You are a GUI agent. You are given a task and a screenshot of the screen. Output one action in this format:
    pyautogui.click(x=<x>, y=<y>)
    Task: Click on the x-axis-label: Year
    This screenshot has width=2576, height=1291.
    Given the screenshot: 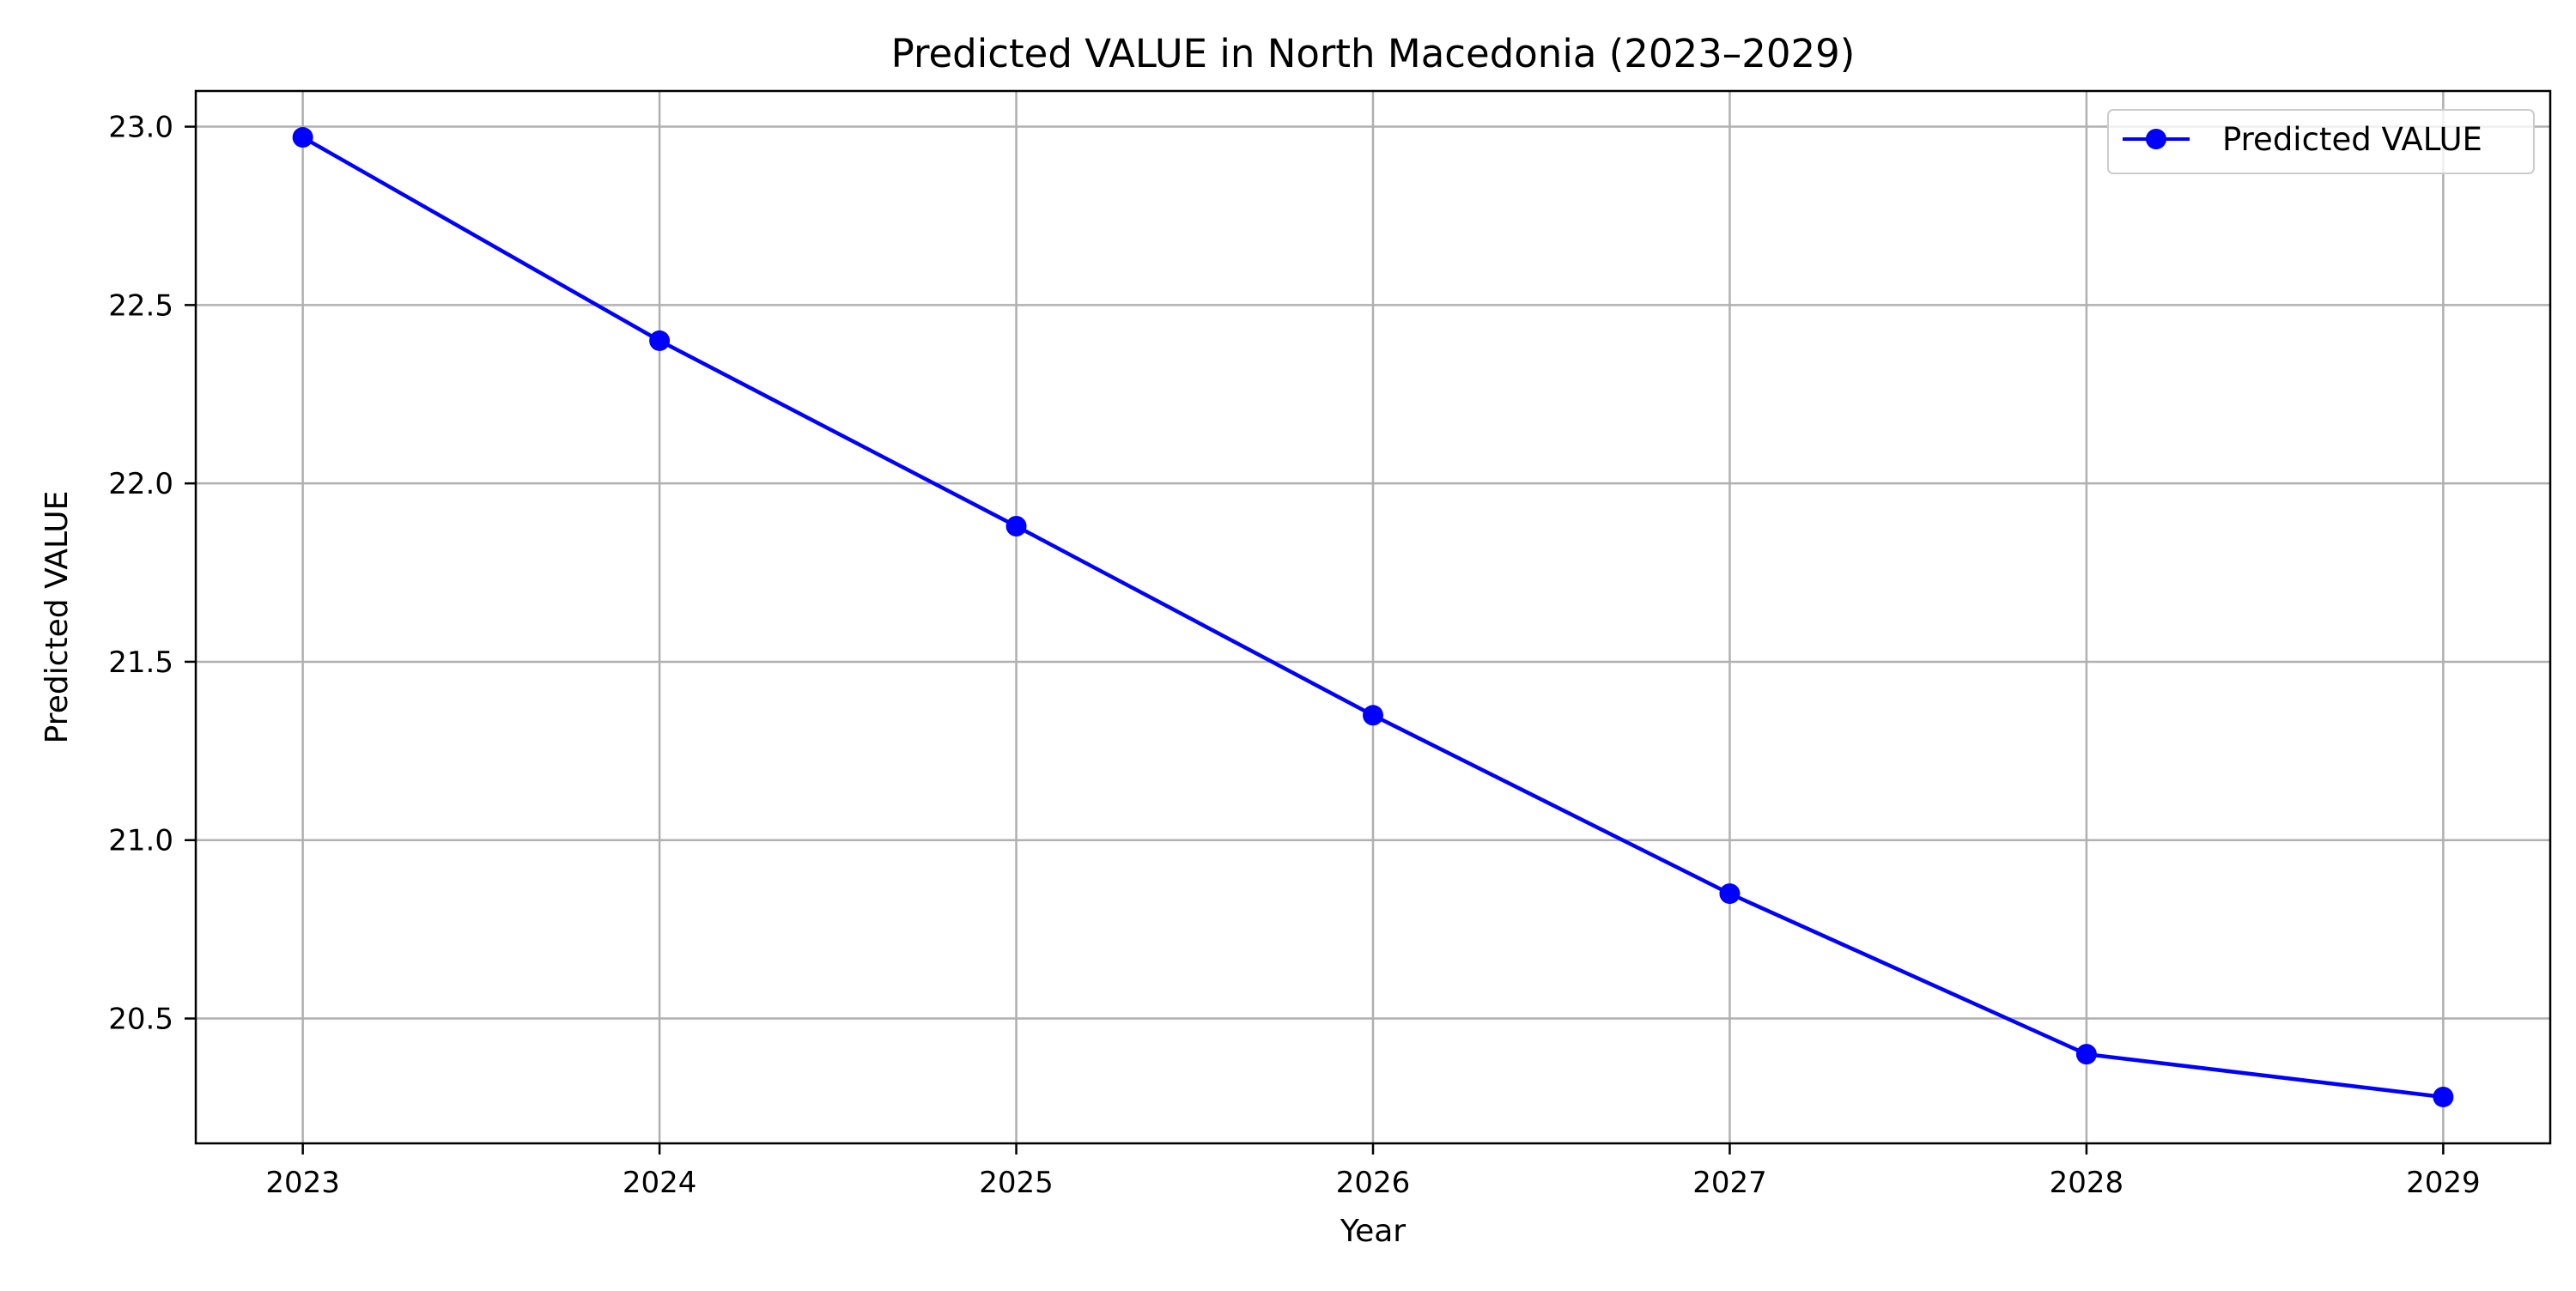 What is the action you would take?
    pyautogui.click(x=1373, y=1231)
    